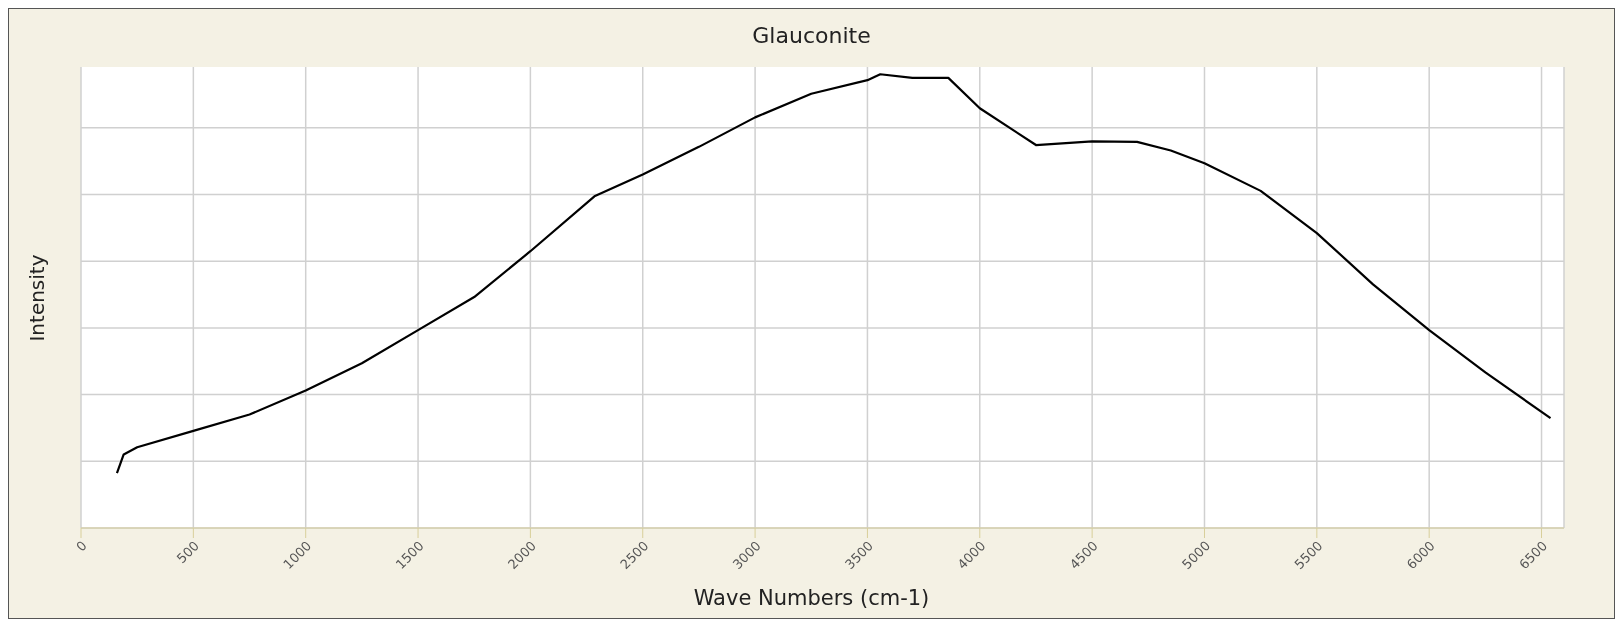 This screenshot has height=627, width=1623. What do you see at coordinates (37, 298) in the screenshot?
I see `y-axis-title: Intensity` at bounding box center [37, 298].